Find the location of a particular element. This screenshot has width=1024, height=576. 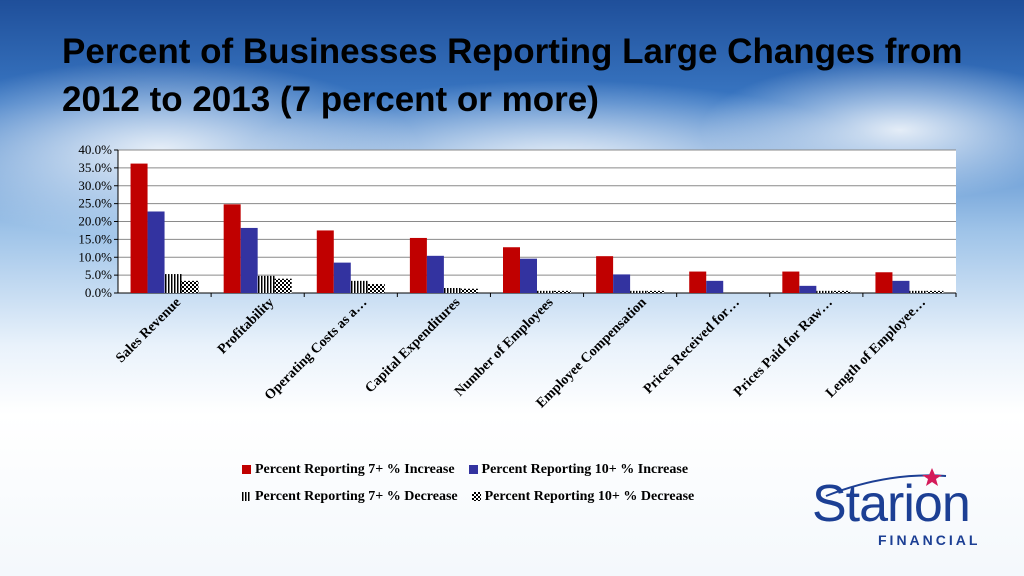

x-category-label: Employee Compensation is located at coordinates (592, 353).